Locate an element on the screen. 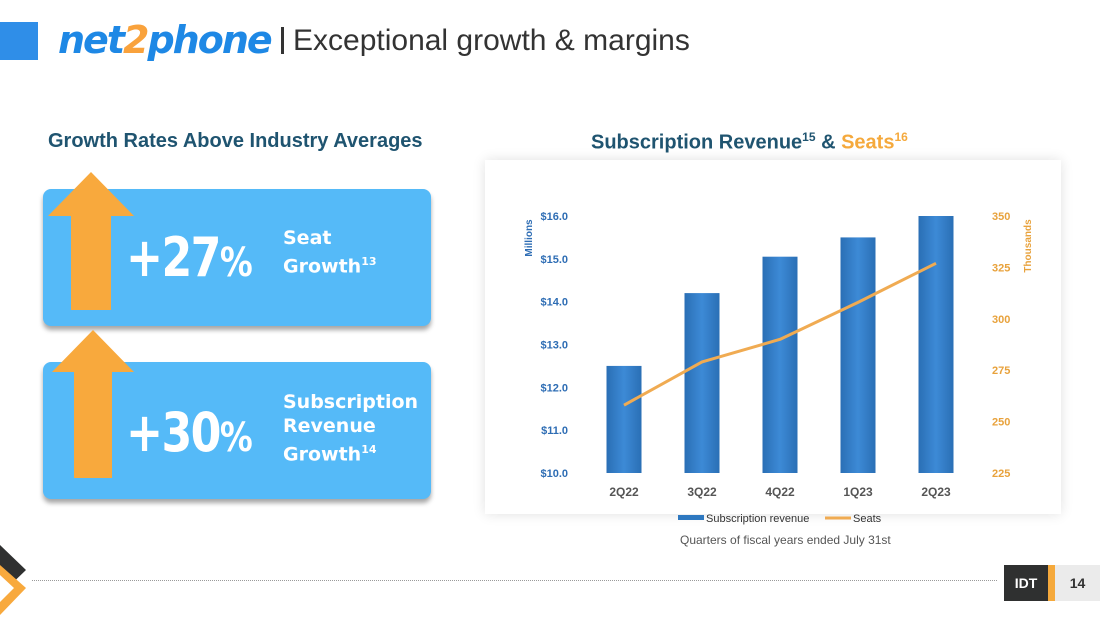 This screenshot has height=619, width=1100. legend-bar-label: Subscription revenue is located at coordinates (757, 519).